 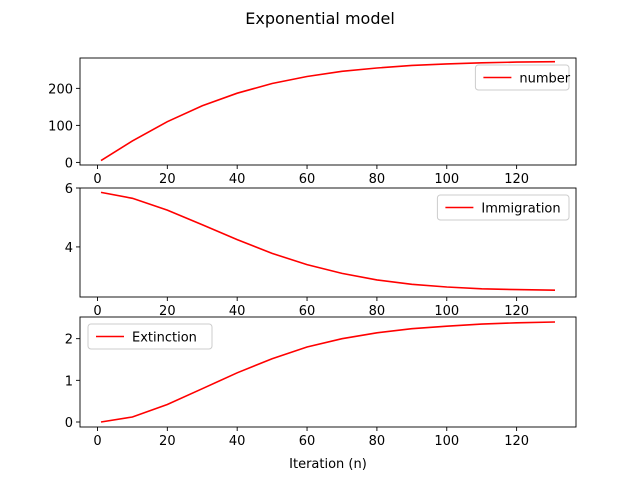 I want to click on series-line-immigration, so click(x=328, y=241).